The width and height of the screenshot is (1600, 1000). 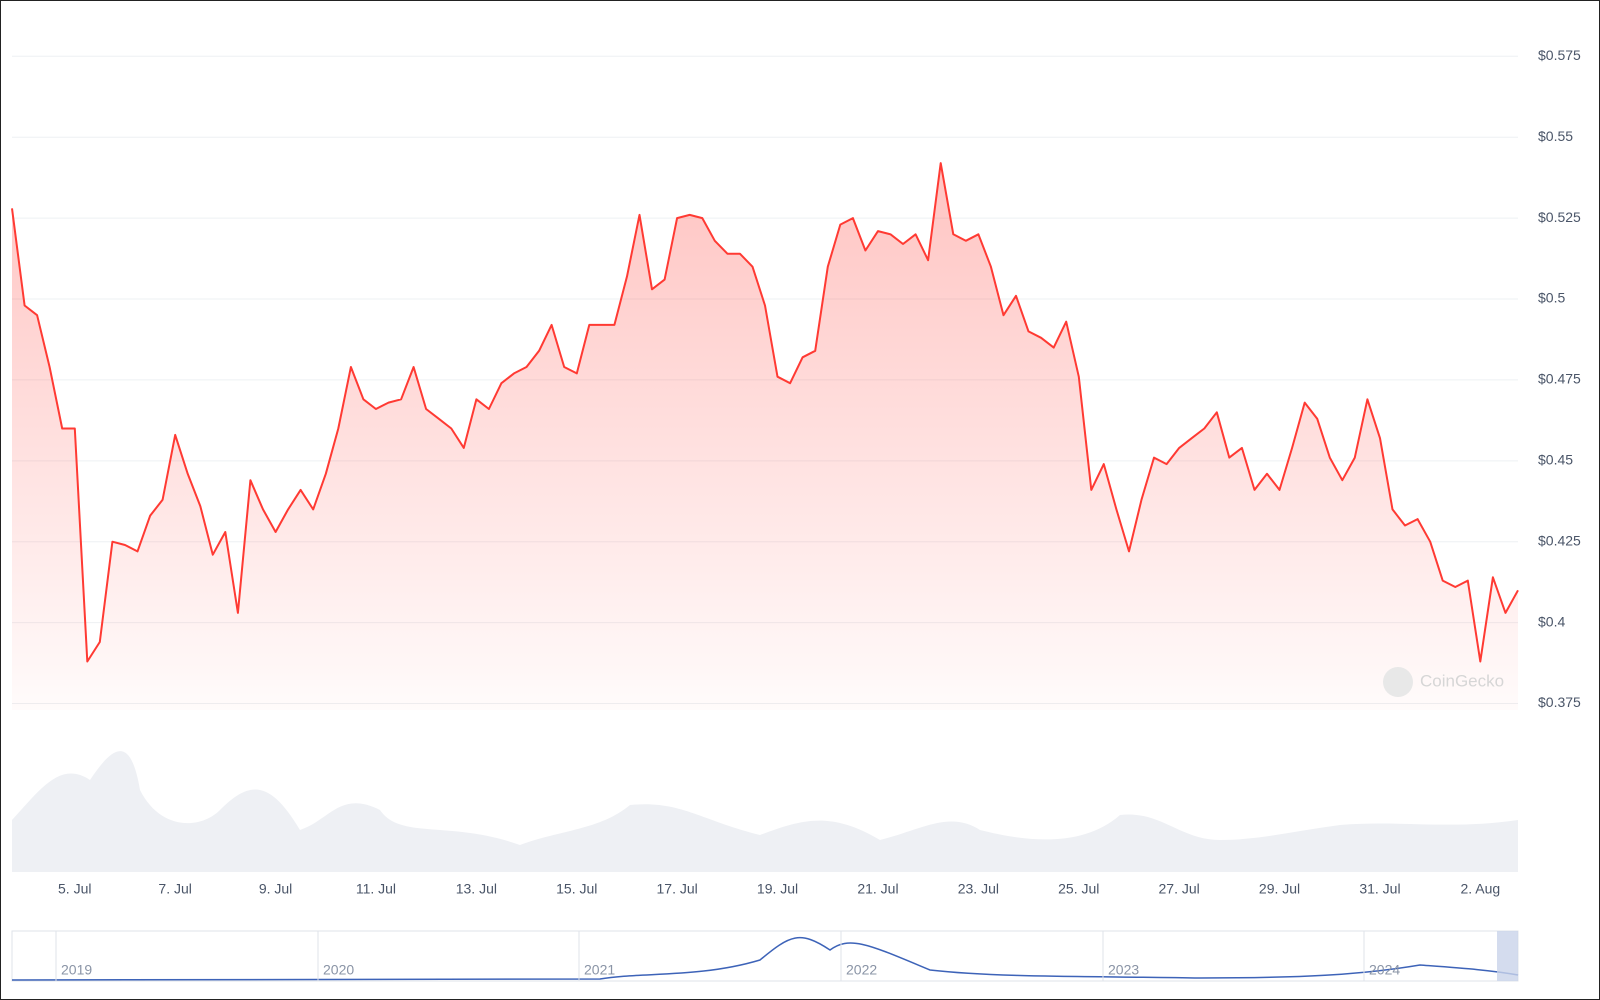 What do you see at coordinates (1462, 680) in the screenshot?
I see `watermark: CoinGecko` at bounding box center [1462, 680].